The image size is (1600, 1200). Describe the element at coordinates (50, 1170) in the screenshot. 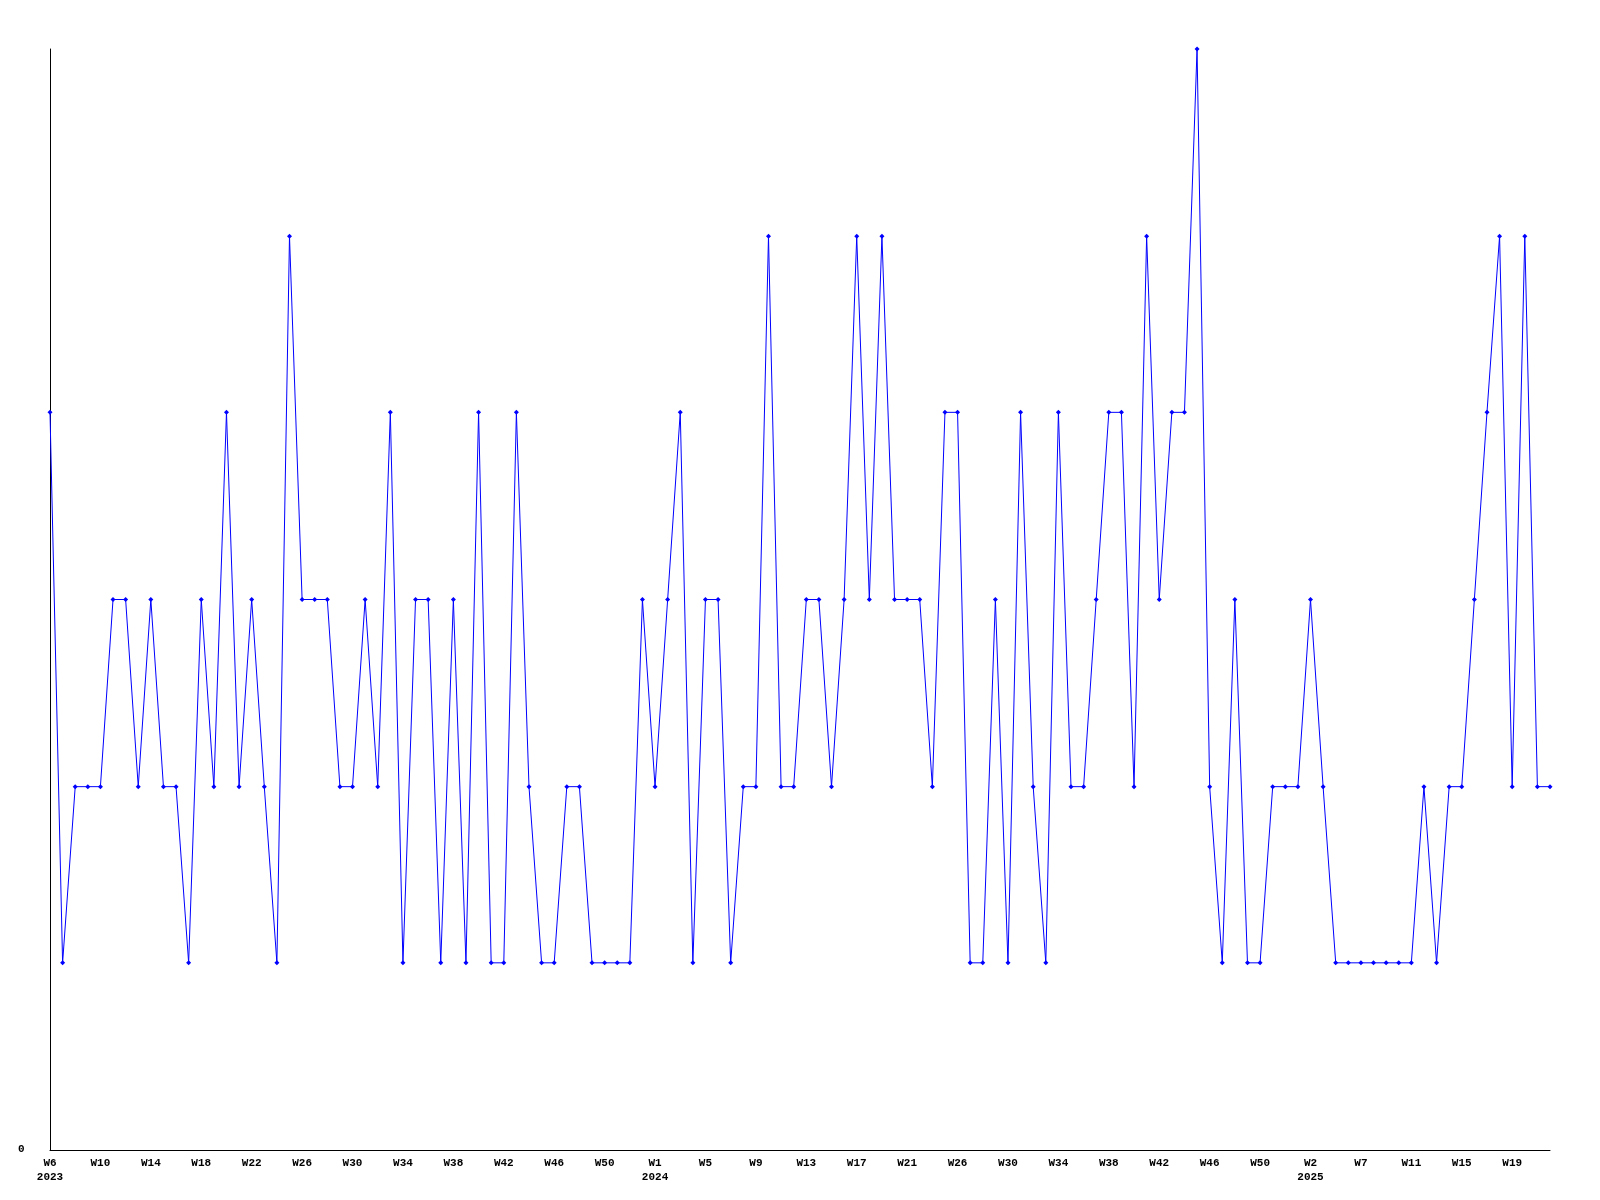

I see `x-tick-label: W6 2023` at that location.